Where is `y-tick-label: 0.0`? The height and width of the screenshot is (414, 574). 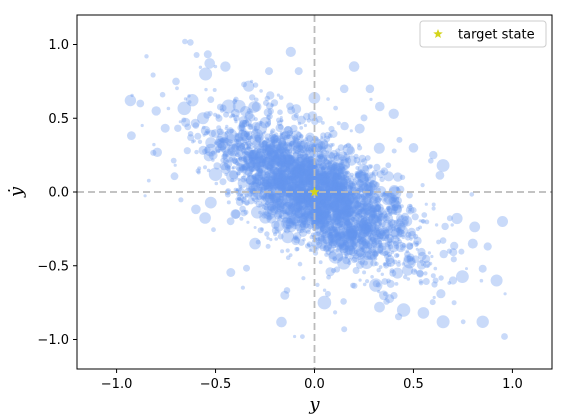 y-tick-label: 0.0 is located at coordinates (58, 193).